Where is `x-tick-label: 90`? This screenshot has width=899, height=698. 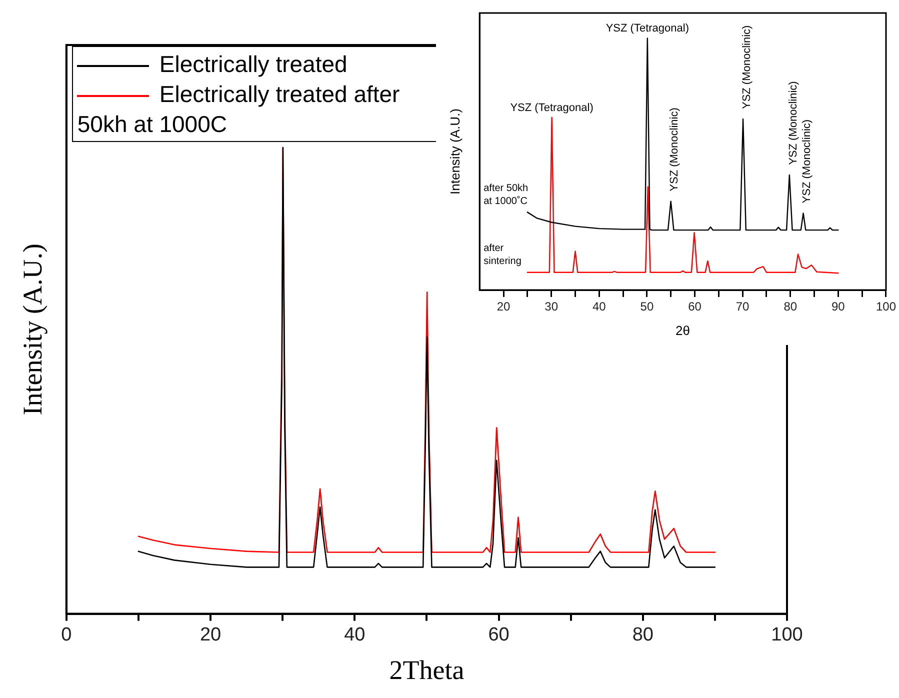
x-tick-label: 90 is located at coordinates (839, 307).